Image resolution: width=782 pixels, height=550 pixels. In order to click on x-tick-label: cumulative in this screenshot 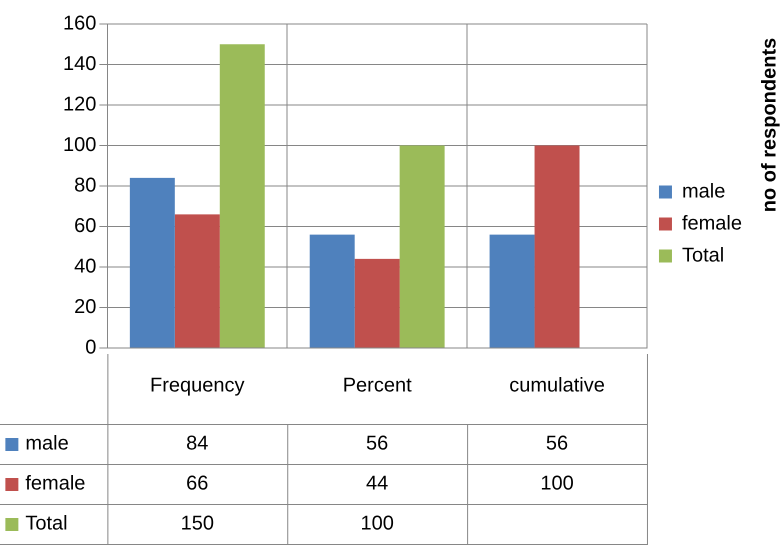, I will do `click(557, 385)`.